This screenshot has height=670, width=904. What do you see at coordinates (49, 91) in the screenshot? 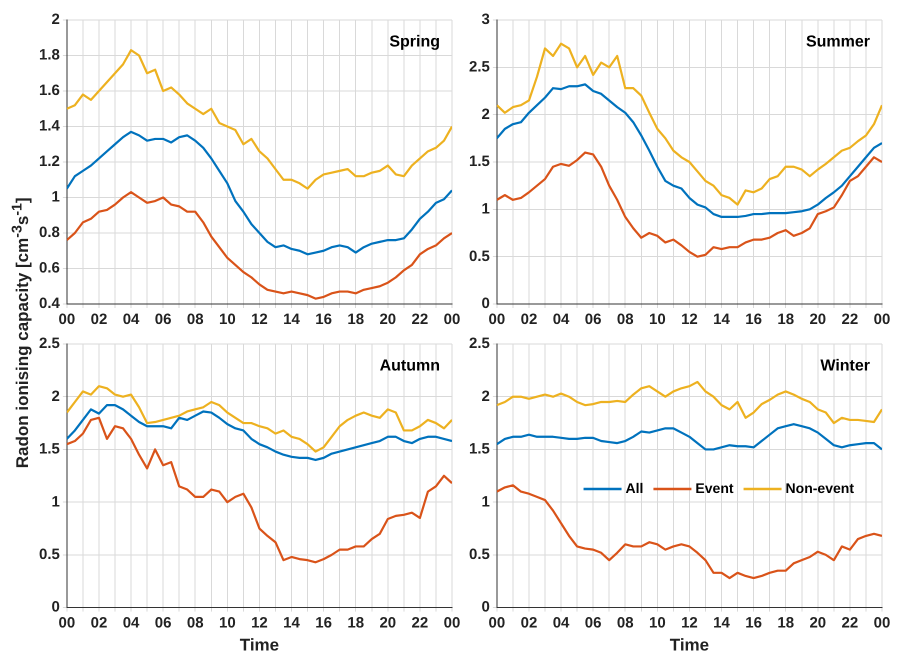
I see `y-tick-label: 1.6` at bounding box center [49, 91].